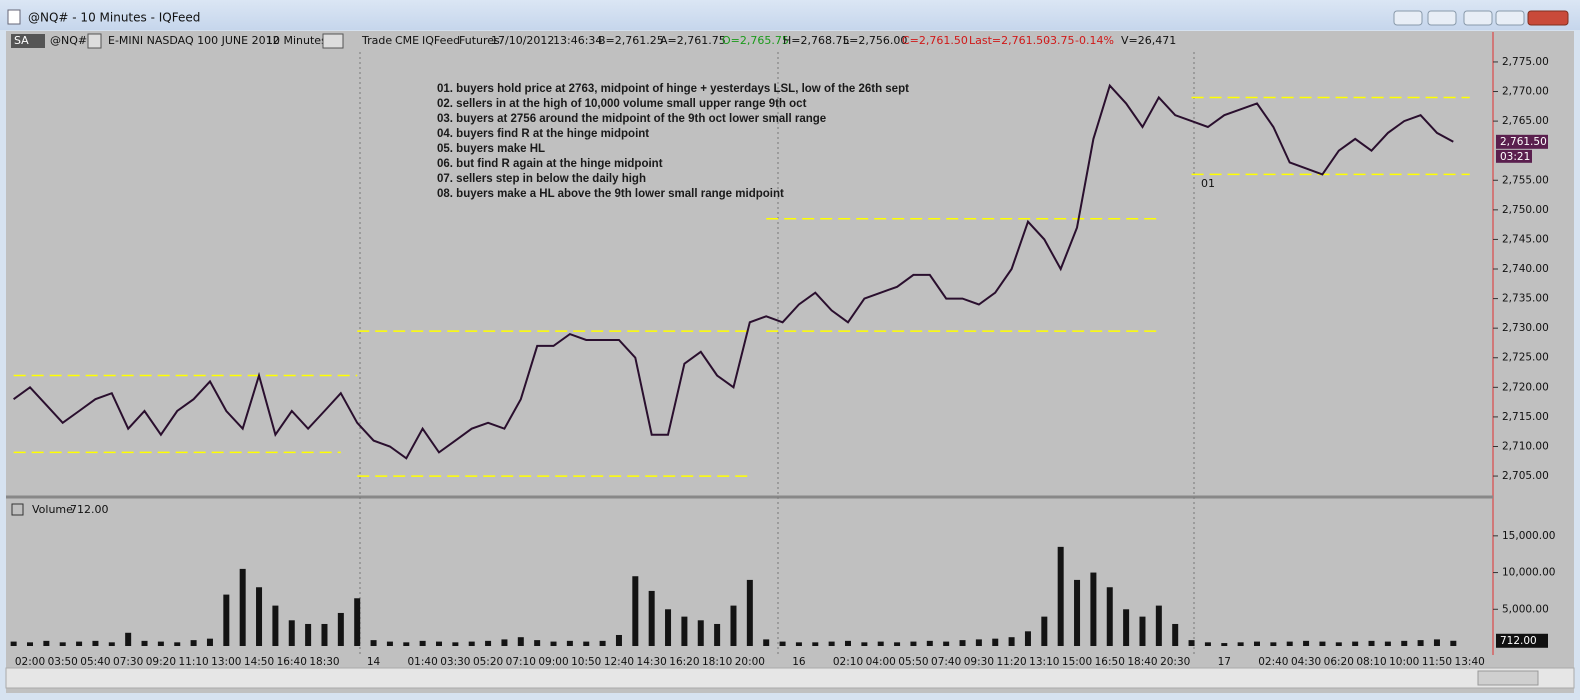 The width and height of the screenshot is (1580, 700). Describe the element at coordinates (1404, 662) in the screenshot. I see `x-tick-label: 10:00` at that location.